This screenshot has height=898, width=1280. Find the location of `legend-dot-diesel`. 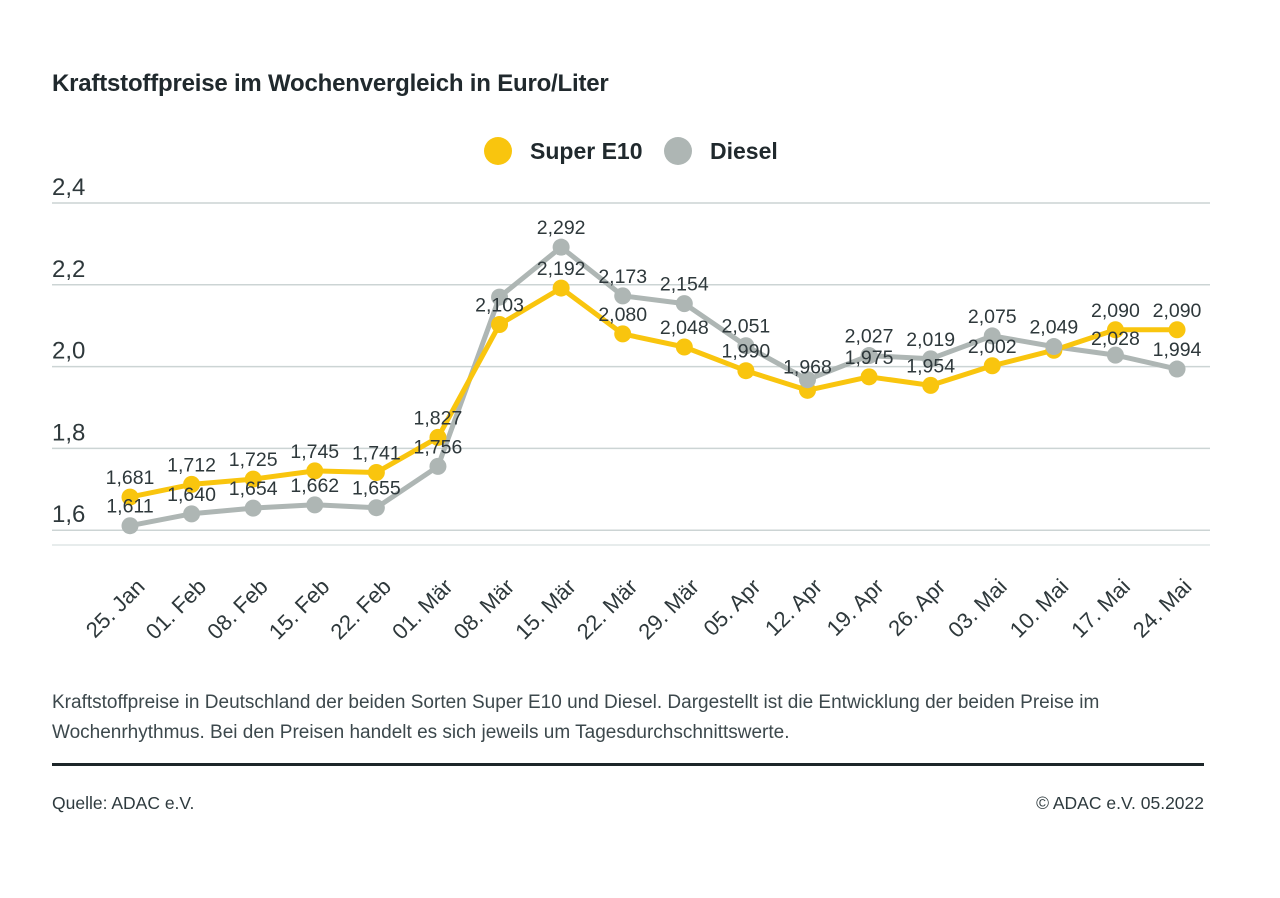

legend-dot-diesel is located at coordinates (678, 151).